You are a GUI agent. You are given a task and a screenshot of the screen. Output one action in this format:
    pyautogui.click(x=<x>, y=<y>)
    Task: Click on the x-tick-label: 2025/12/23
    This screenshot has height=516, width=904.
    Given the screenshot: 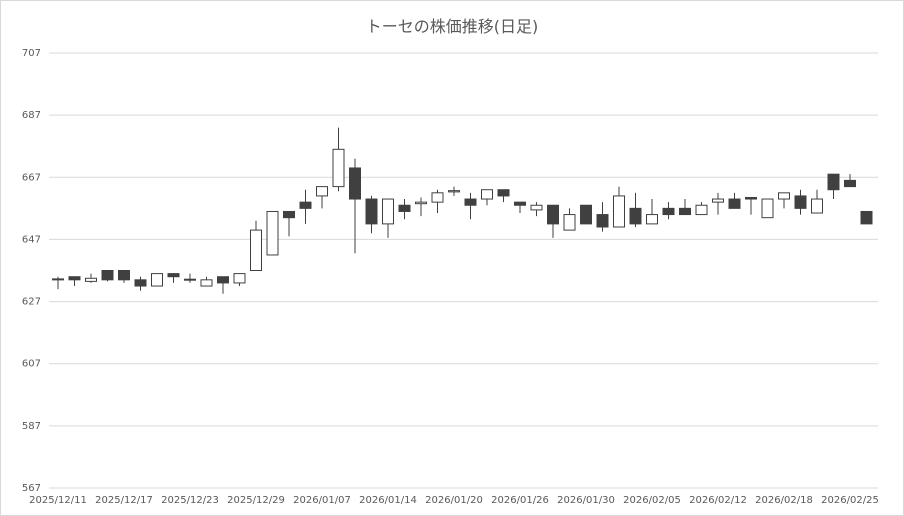 What is the action you would take?
    pyautogui.click(x=190, y=500)
    